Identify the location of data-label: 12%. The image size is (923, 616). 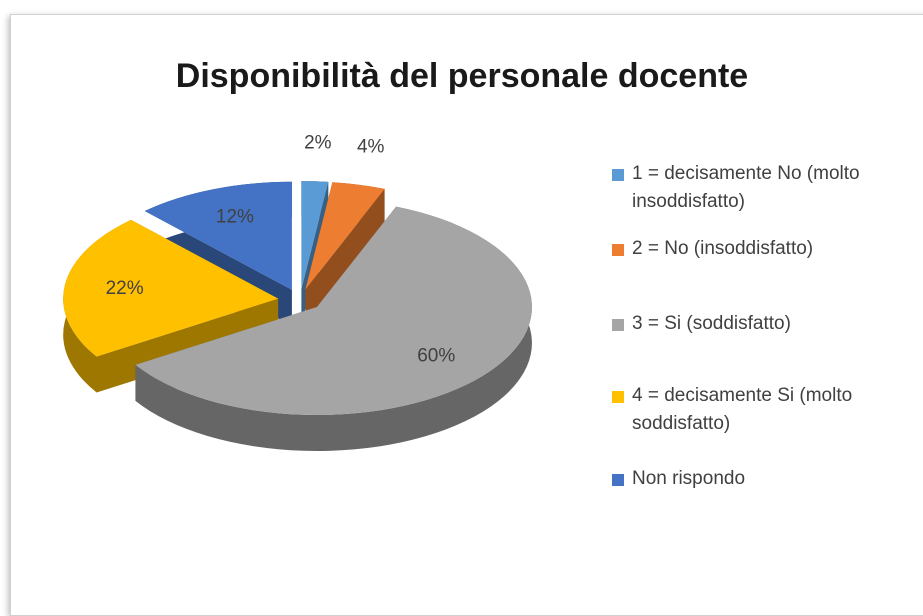
(235, 216).